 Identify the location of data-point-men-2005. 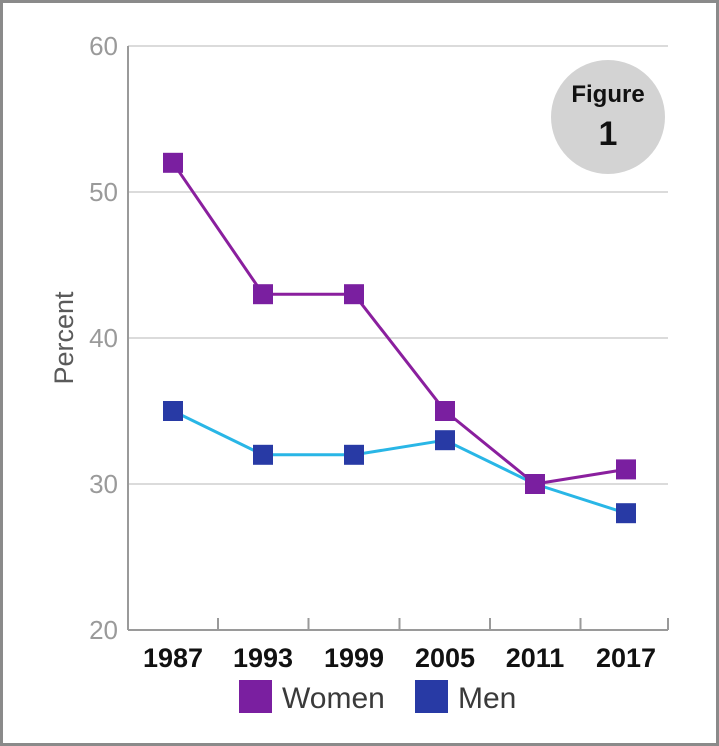
(445, 440).